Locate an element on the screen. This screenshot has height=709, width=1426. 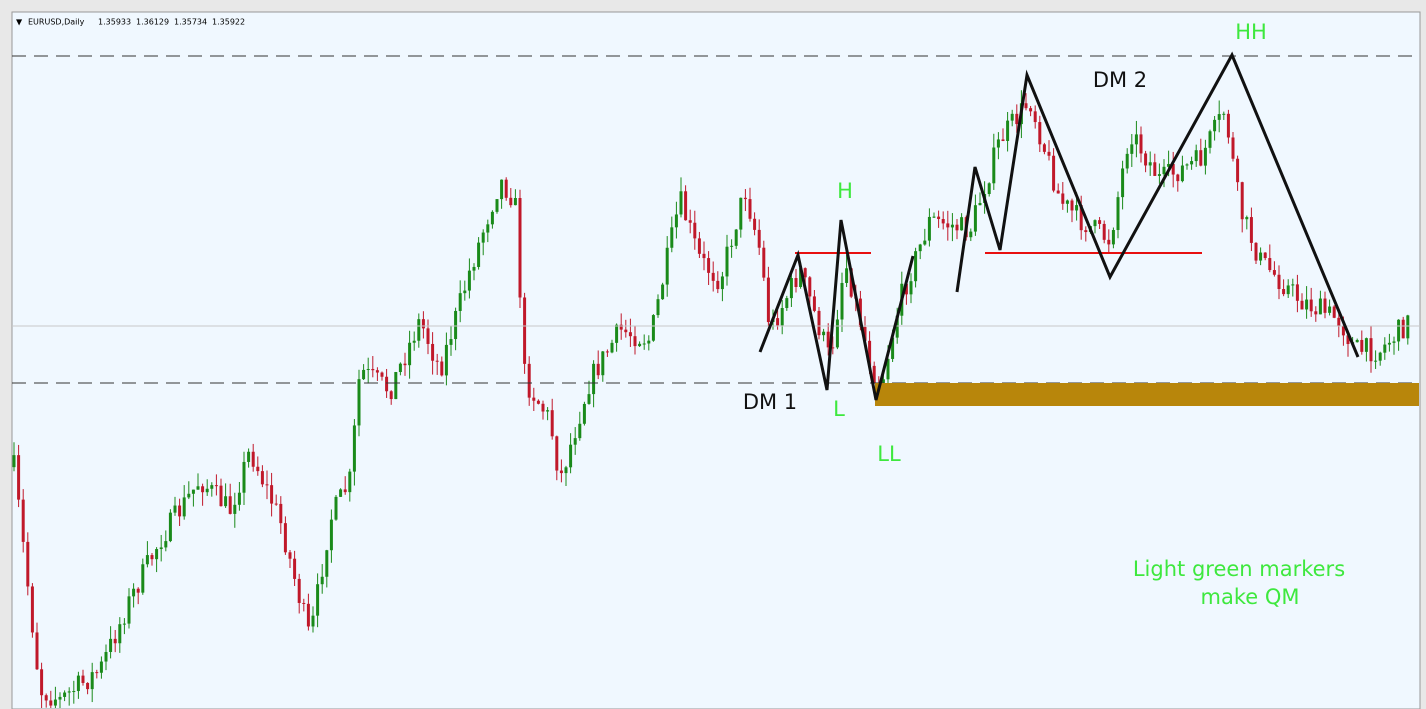
ohlc-low: 1.35734 is located at coordinates (190, 22).